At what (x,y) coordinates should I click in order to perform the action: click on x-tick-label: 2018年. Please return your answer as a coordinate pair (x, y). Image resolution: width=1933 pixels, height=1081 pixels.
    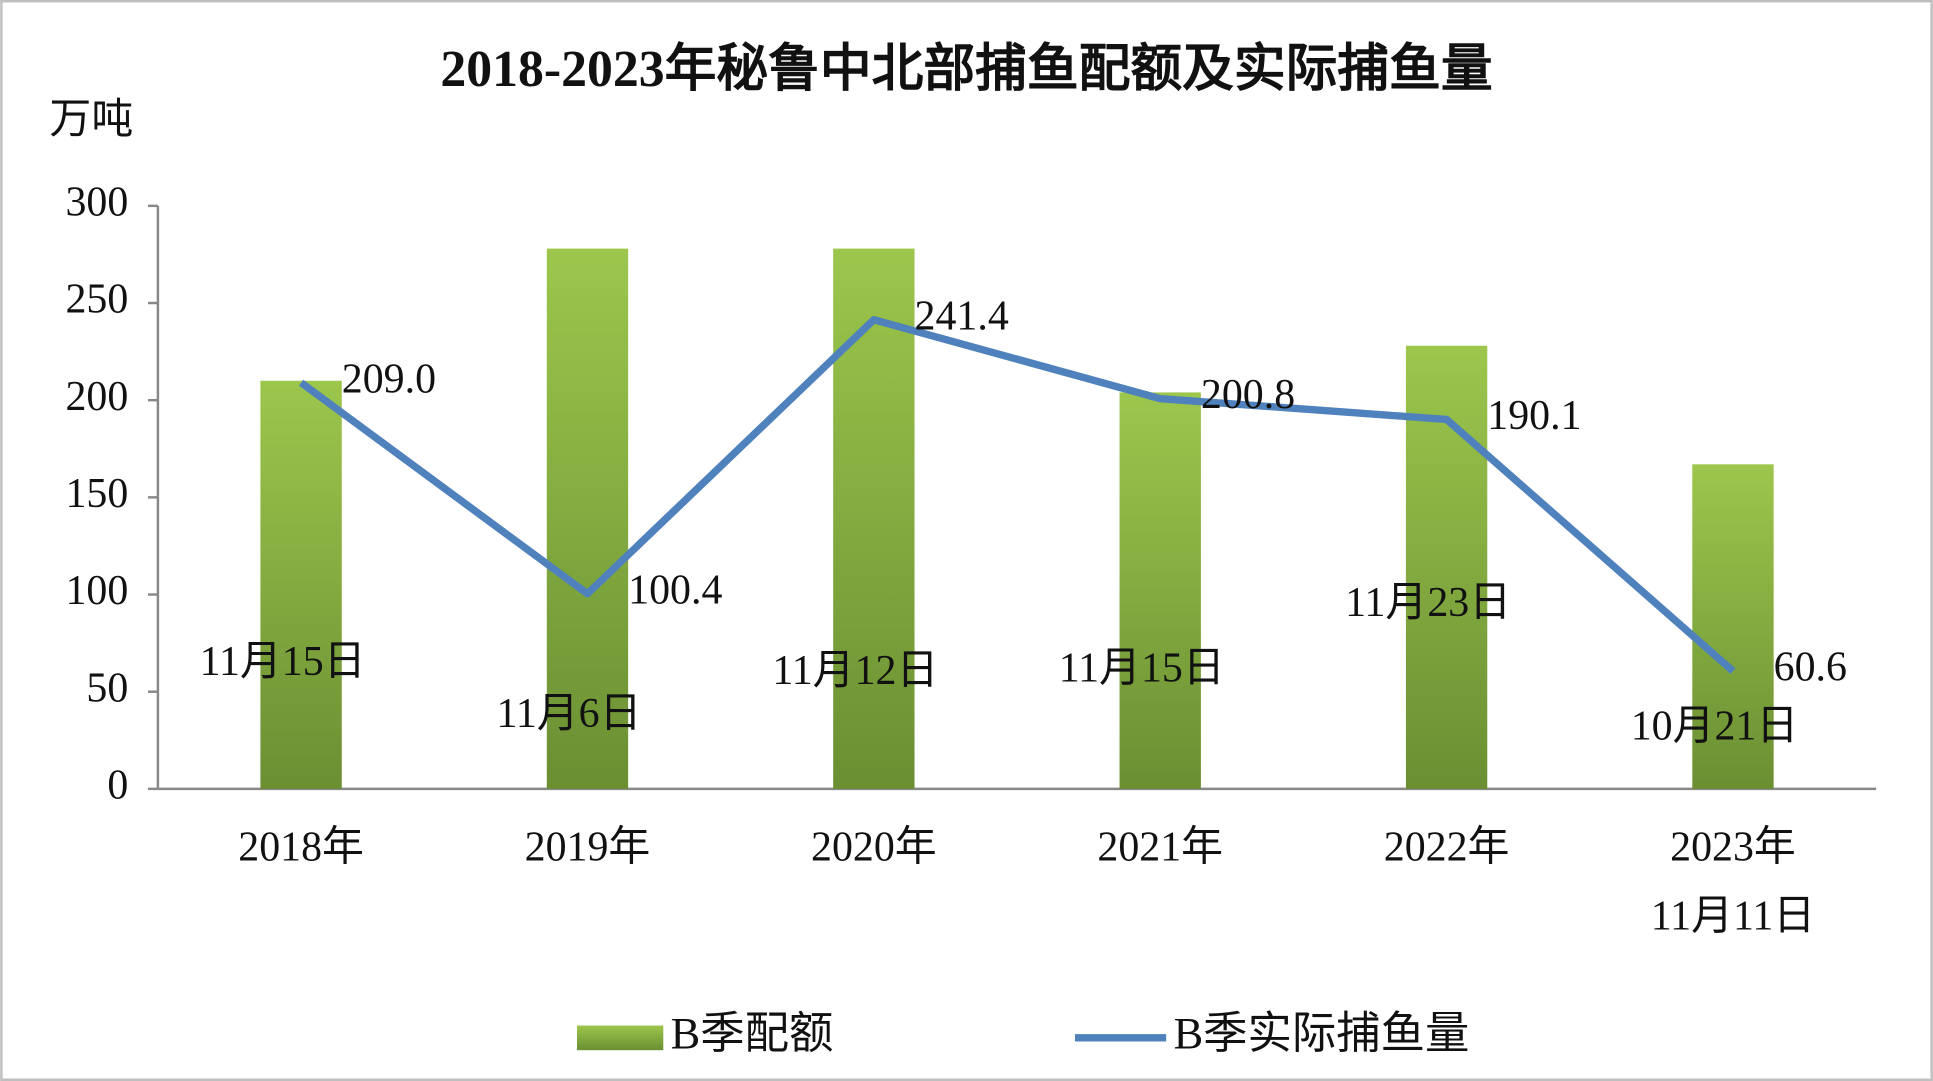
    Looking at the image, I should click on (301, 846).